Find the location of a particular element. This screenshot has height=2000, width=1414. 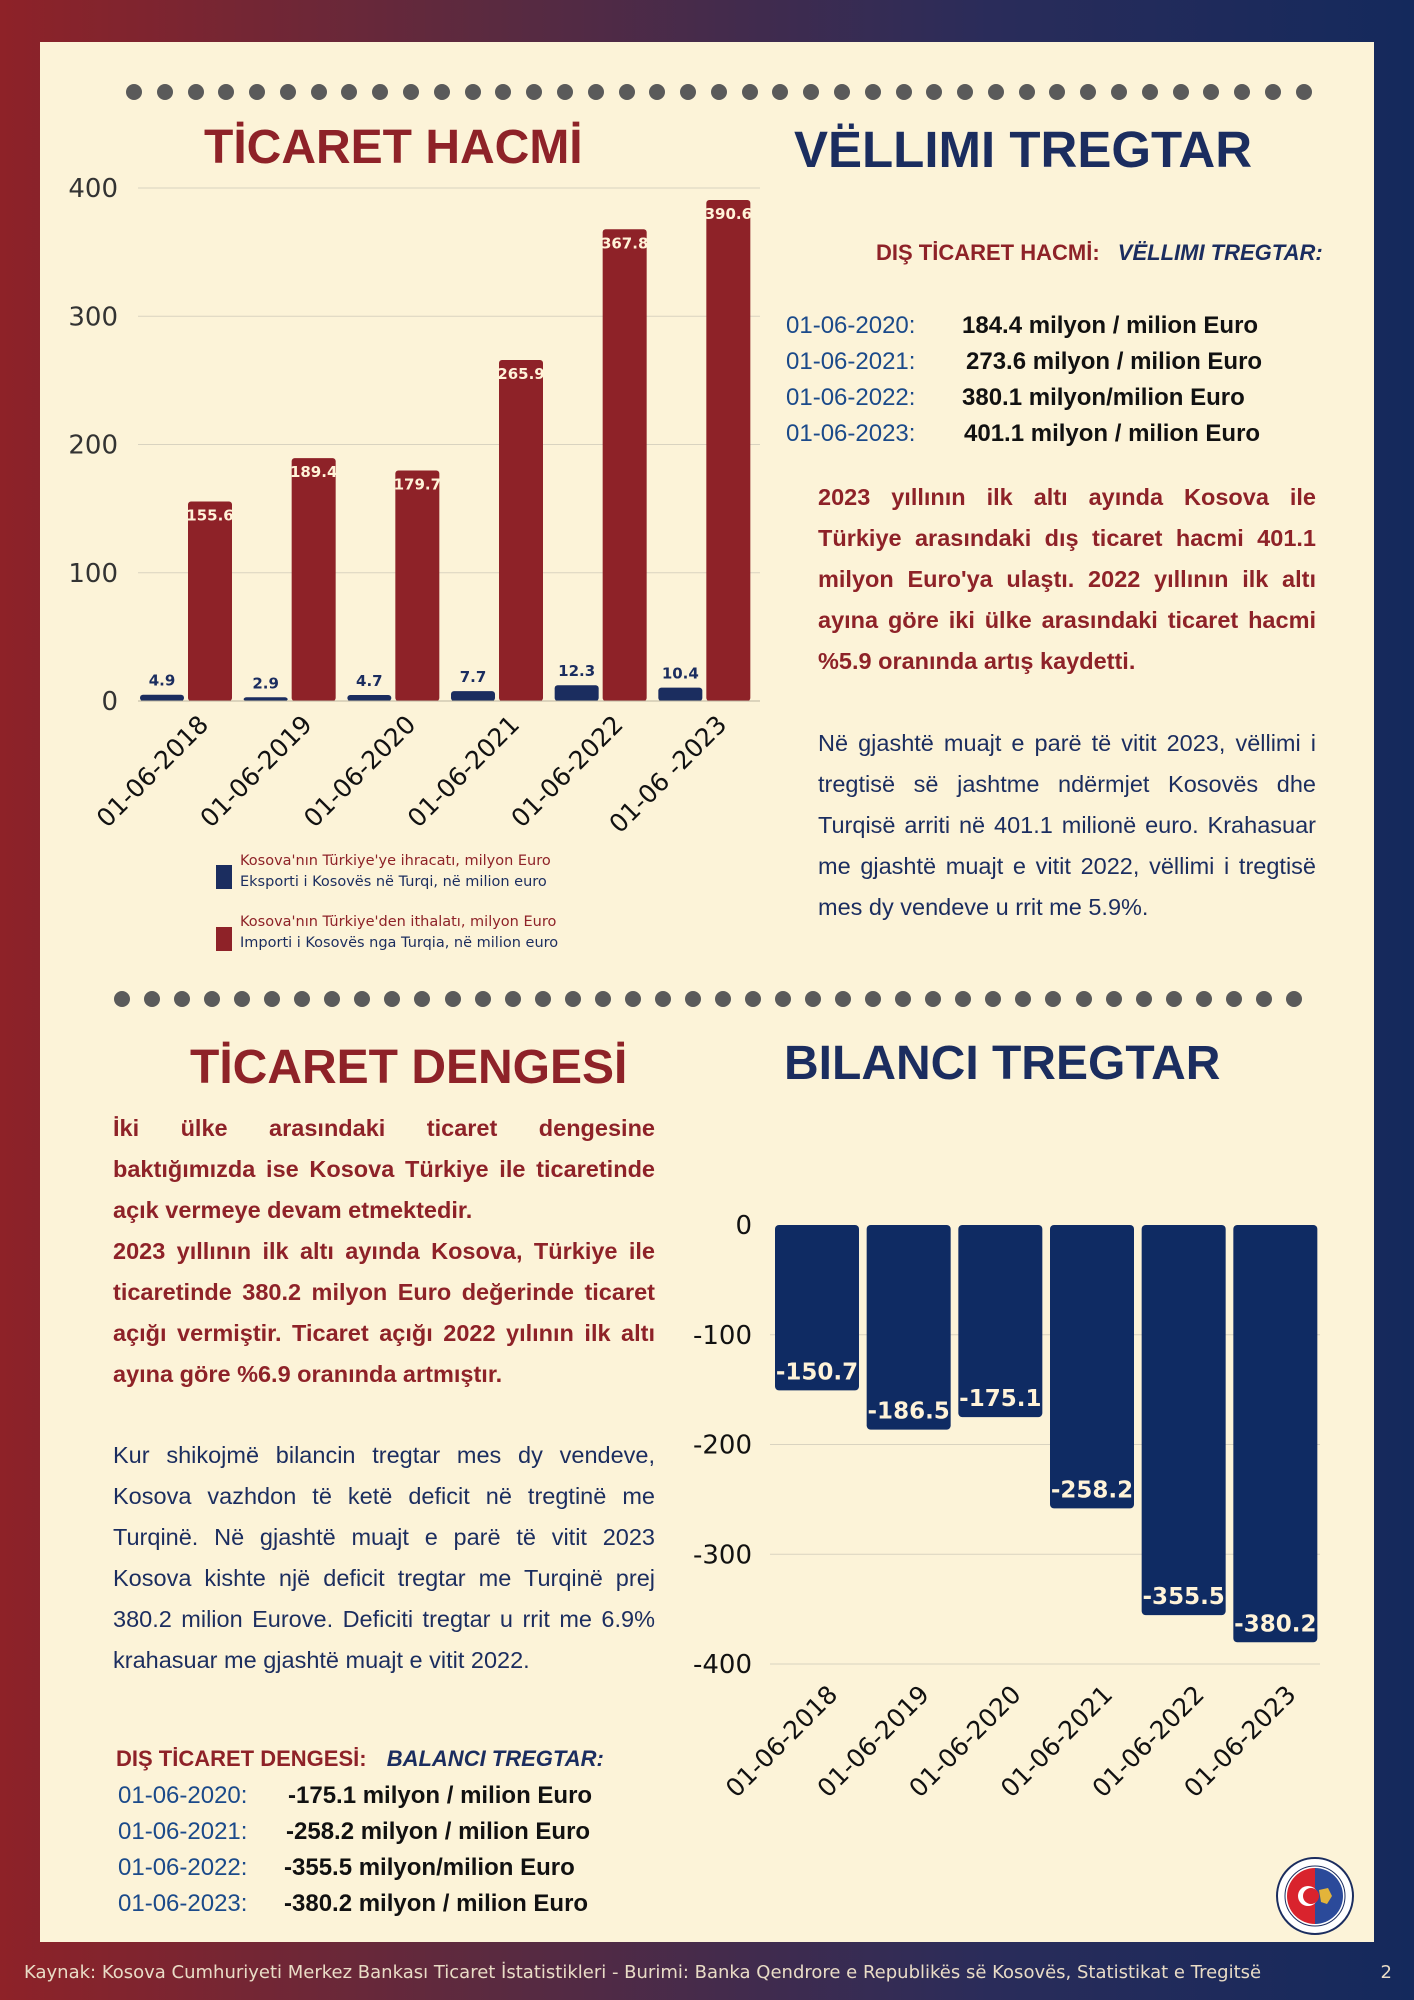

page-number: 2 is located at coordinates (1386, 1972).